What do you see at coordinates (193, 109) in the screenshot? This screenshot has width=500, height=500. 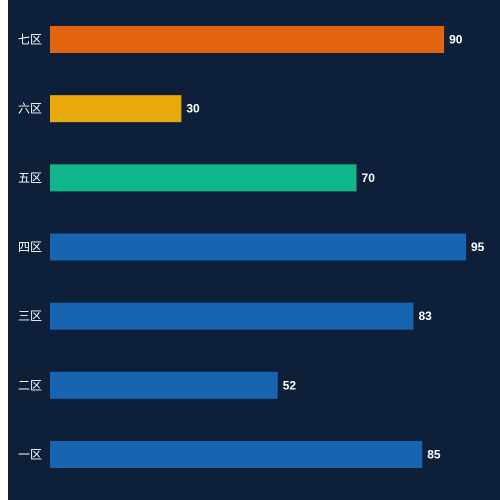 I see `data-label-6: 30` at bounding box center [193, 109].